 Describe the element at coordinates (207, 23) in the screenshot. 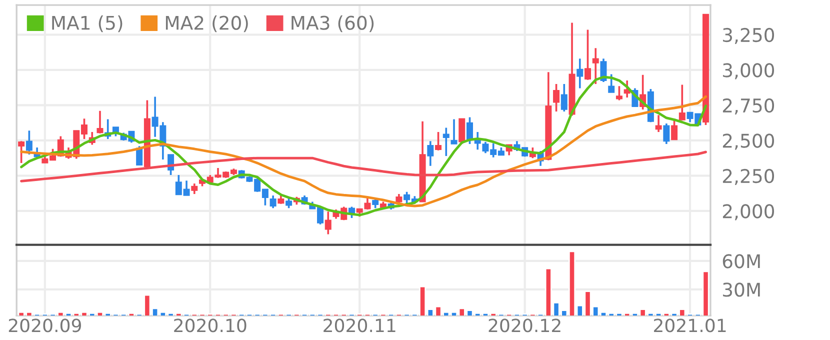

I see `legend-label: MA2 (20)` at that location.